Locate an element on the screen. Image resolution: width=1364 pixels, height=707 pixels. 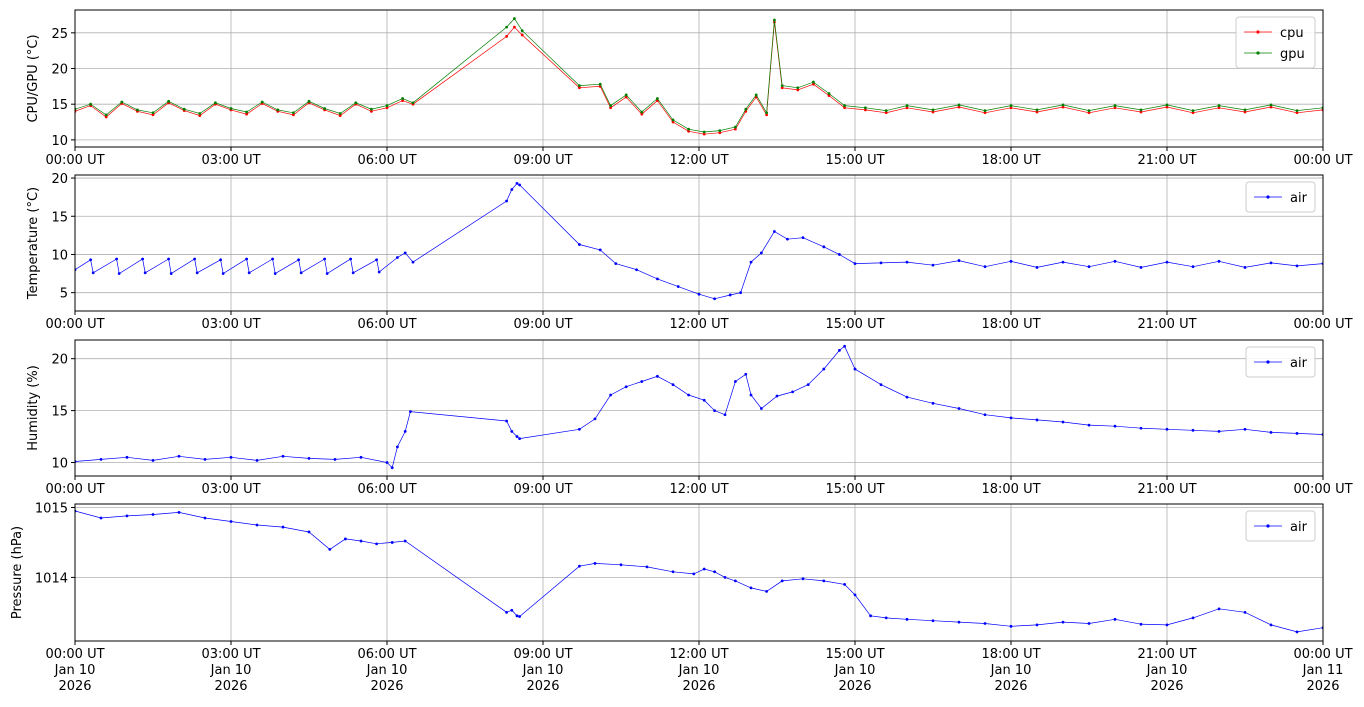
x-tick-label: 15:00 UT is located at coordinates (854, 160).